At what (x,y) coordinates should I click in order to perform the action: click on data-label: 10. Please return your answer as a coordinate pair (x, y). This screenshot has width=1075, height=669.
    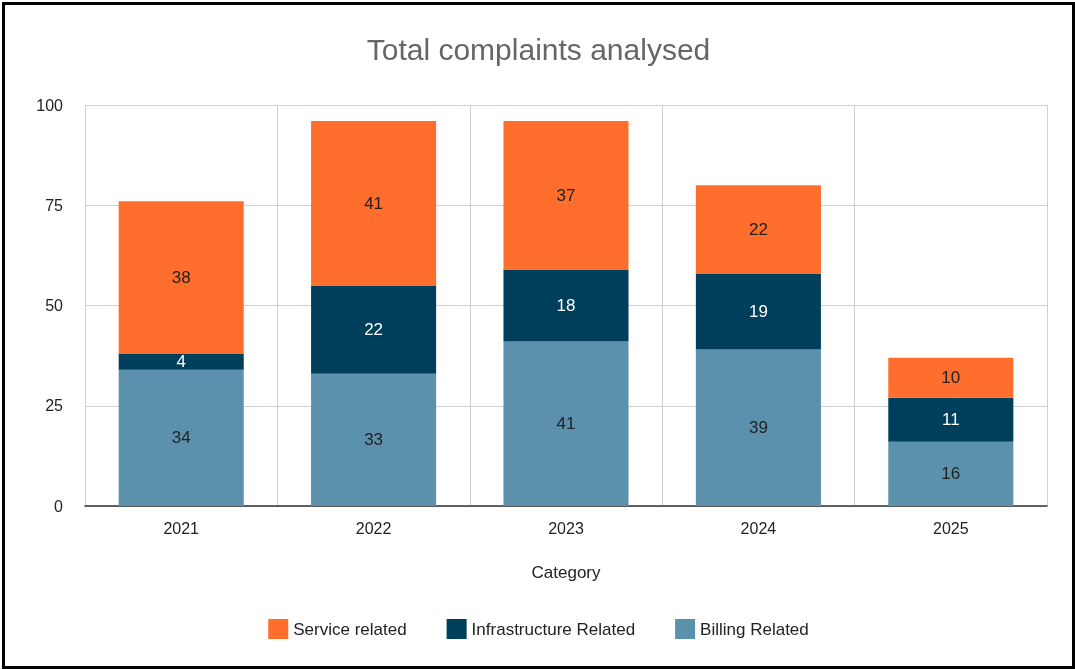
    Looking at the image, I should click on (951, 378).